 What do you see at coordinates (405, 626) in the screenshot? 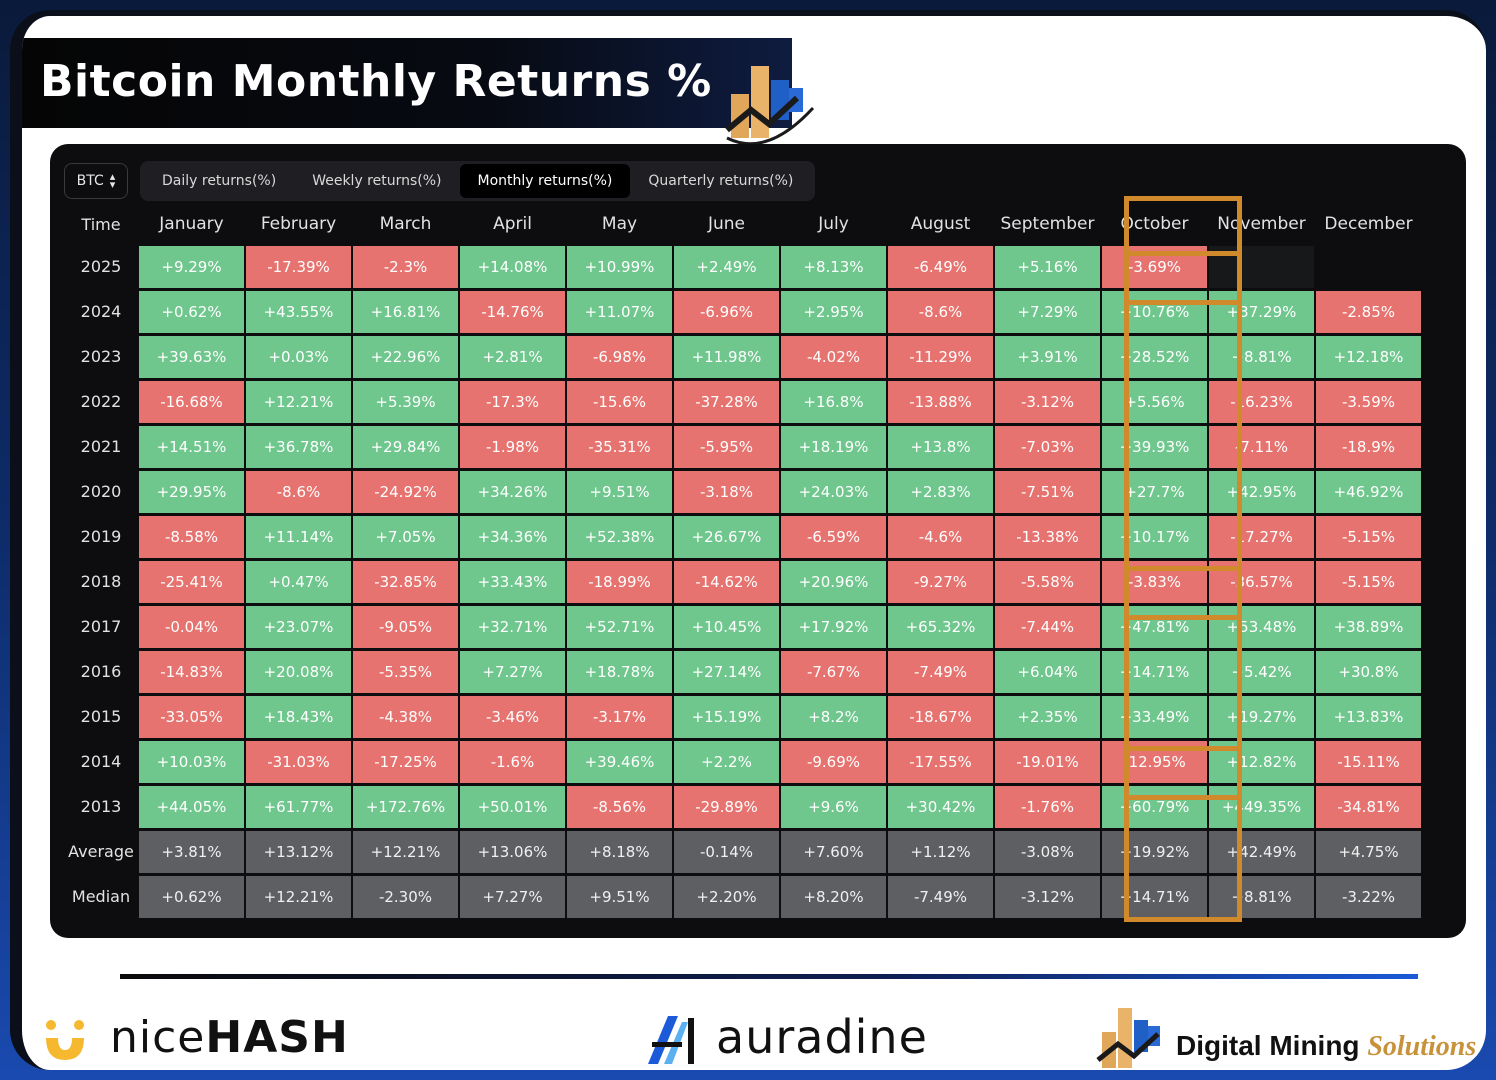
I see `return-cell: -9.05%` at bounding box center [405, 626].